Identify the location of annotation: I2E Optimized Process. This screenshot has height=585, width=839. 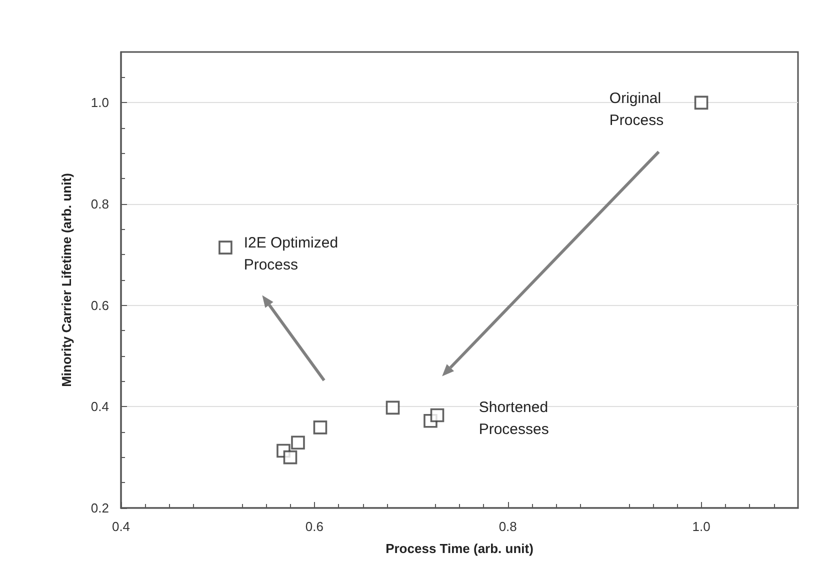
(293, 254).